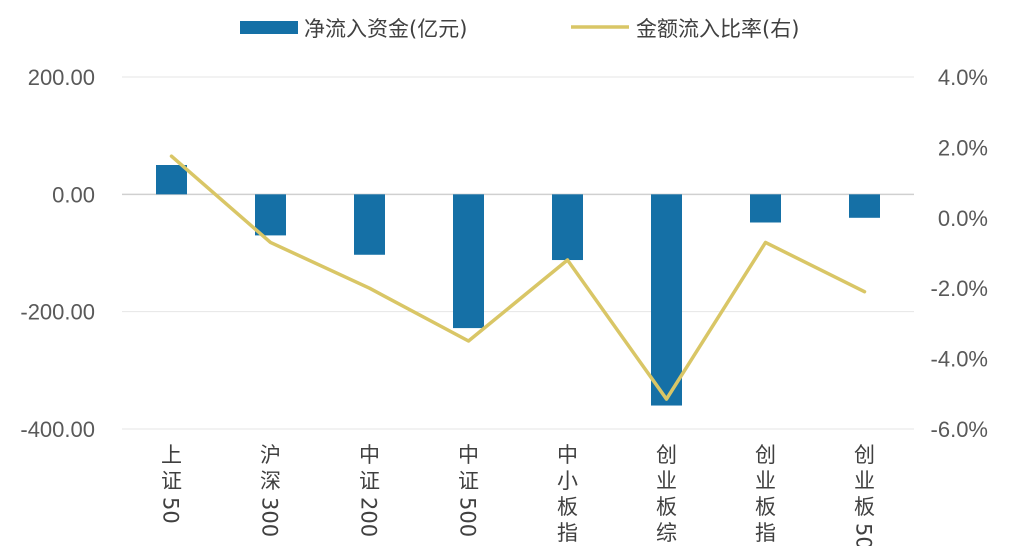 Image resolution: width=1014 pixels, height=546 pixels. What do you see at coordinates (959, 359) in the screenshot?
I see `right-tick-label: -4.0%` at bounding box center [959, 359].